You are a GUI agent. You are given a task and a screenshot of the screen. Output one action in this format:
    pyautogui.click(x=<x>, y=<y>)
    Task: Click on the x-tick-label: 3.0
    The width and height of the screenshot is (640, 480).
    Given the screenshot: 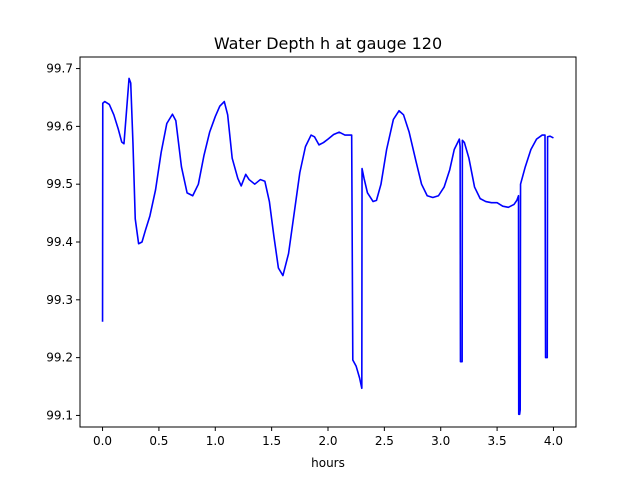 What is the action you would take?
    pyautogui.click(x=440, y=441)
    